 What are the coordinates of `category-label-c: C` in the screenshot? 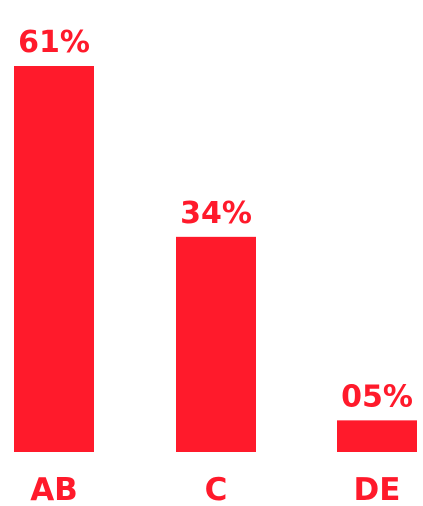 It's located at (216, 489).